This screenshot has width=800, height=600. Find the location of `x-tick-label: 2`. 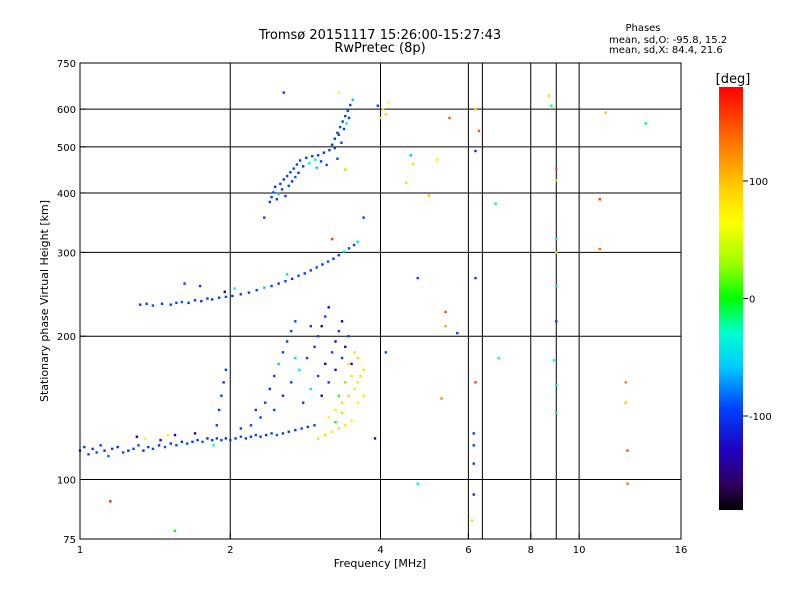

x-tick-label: 2 is located at coordinates (230, 550).